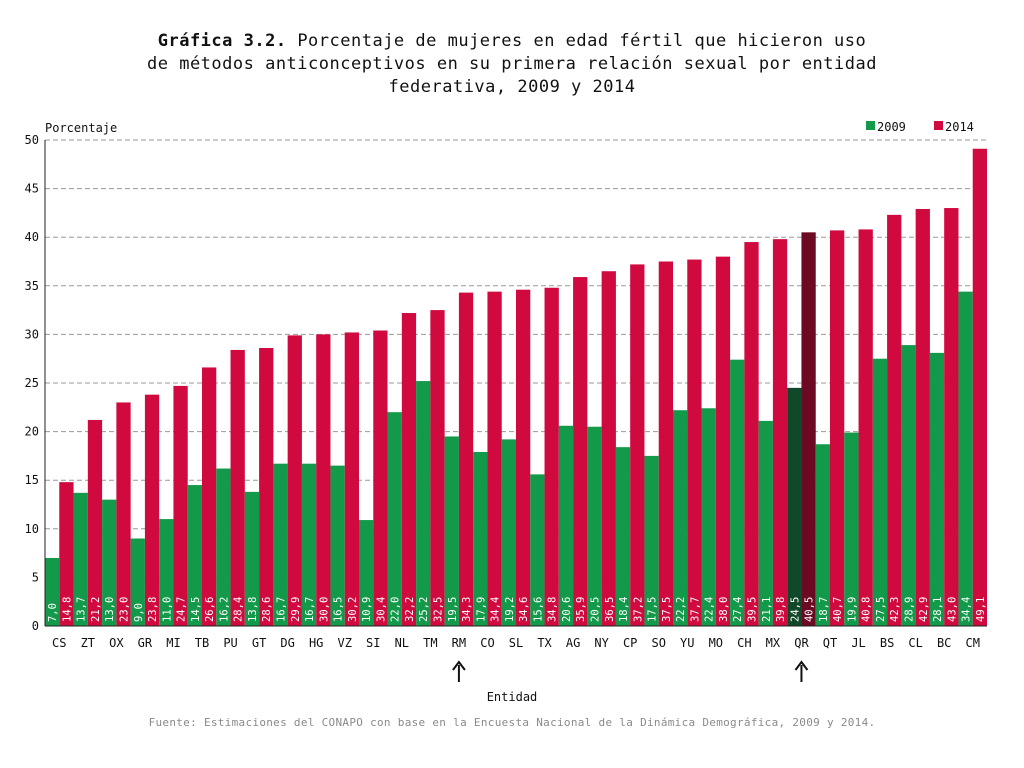 The image size is (1024, 768). Describe the element at coordinates (80, 559) in the screenshot. I see `bar-2009-zt` at that location.